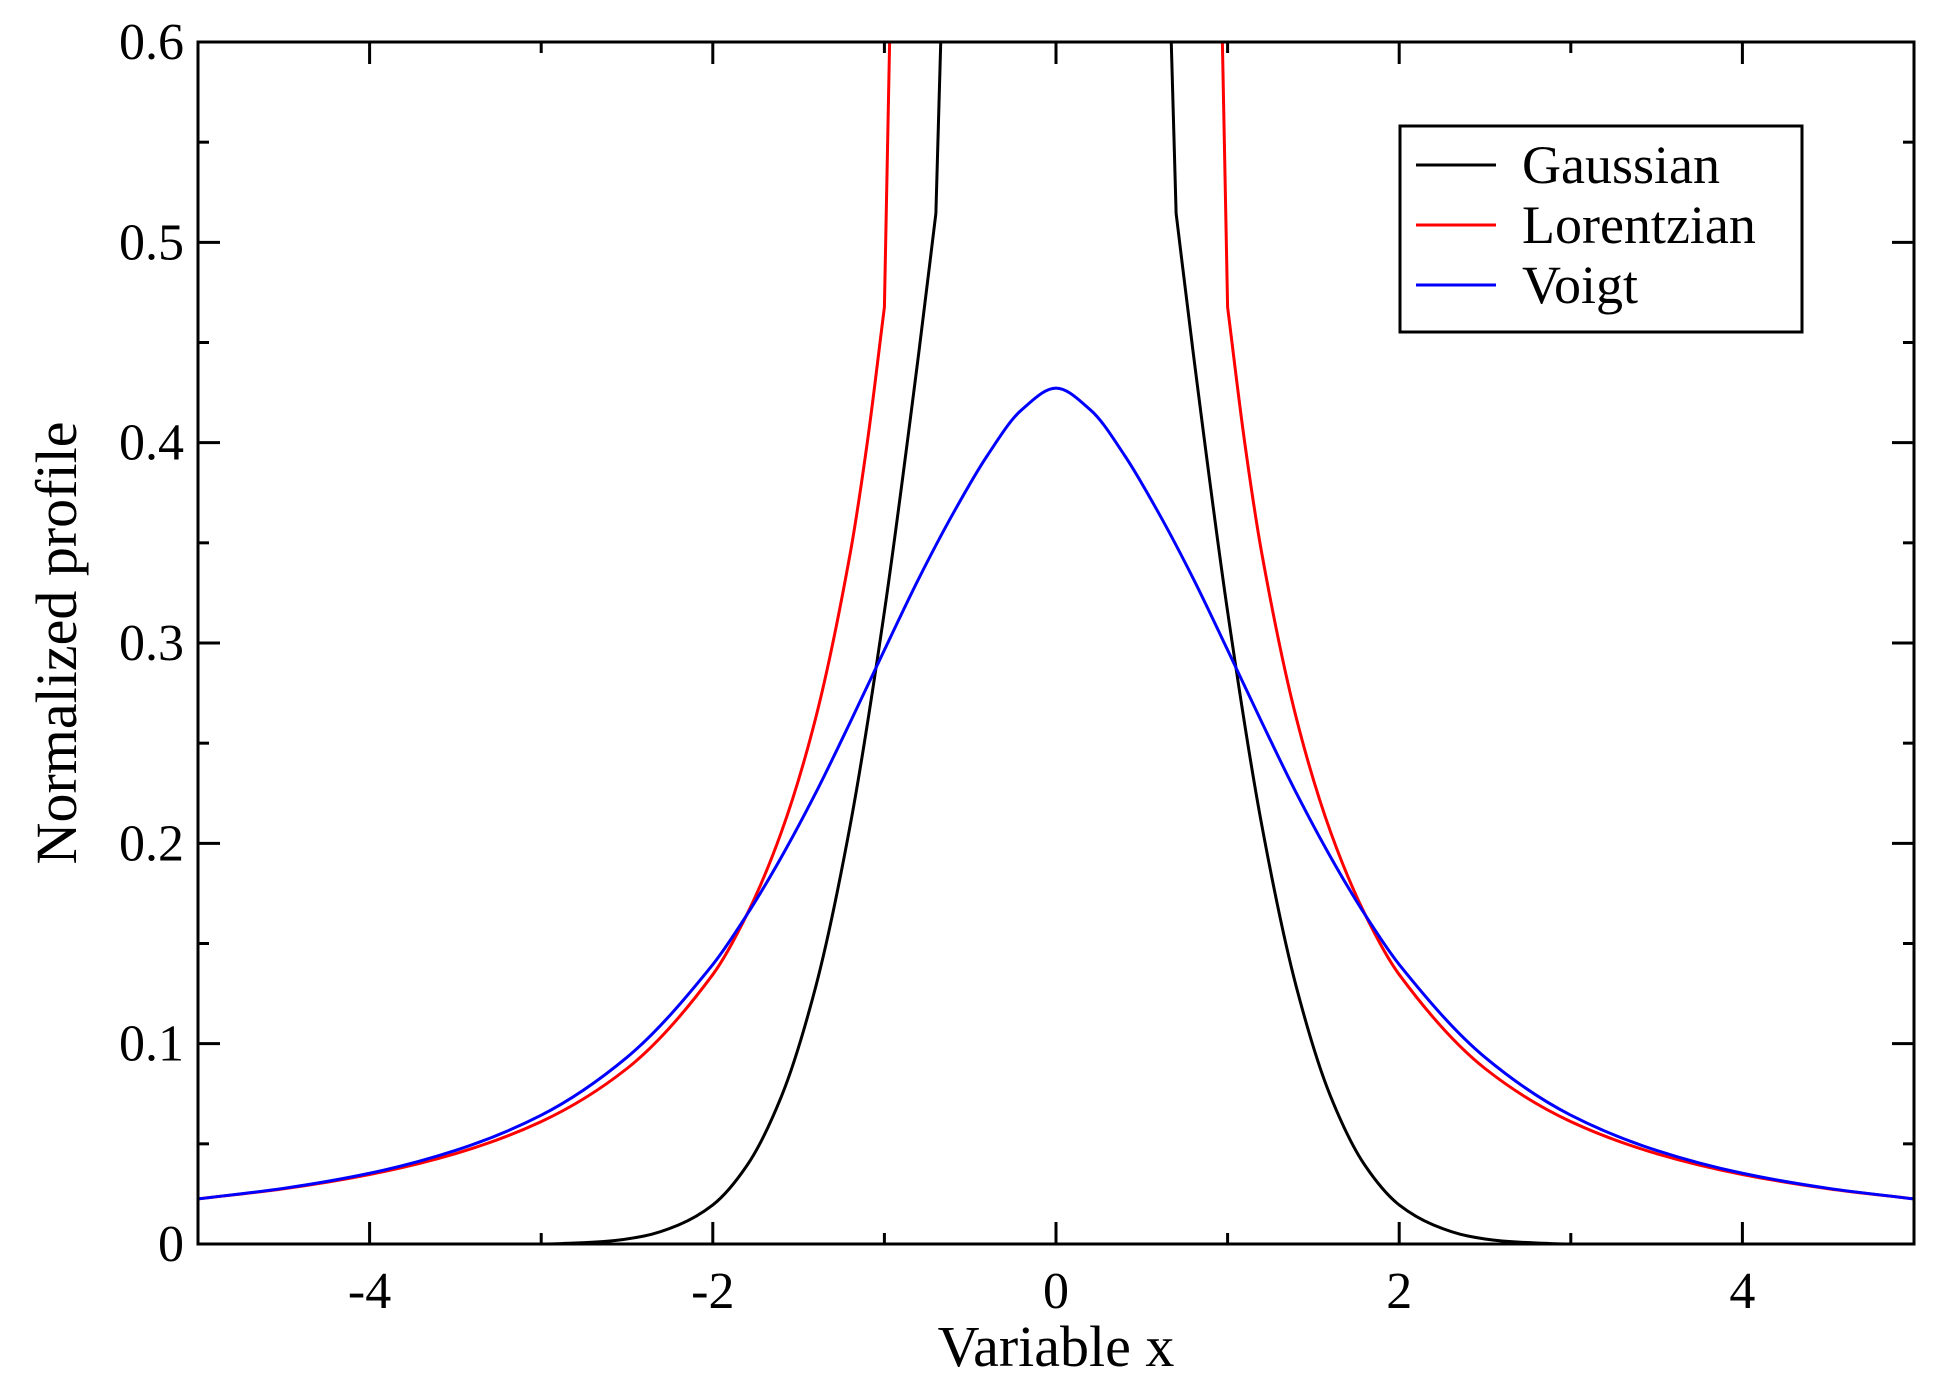 The width and height of the screenshot is (1945, 1384). What do you see at coordinates (171, 1244) in the screenshot?
I see `y-tick-label: 0` at bounding box center [171, 1244].